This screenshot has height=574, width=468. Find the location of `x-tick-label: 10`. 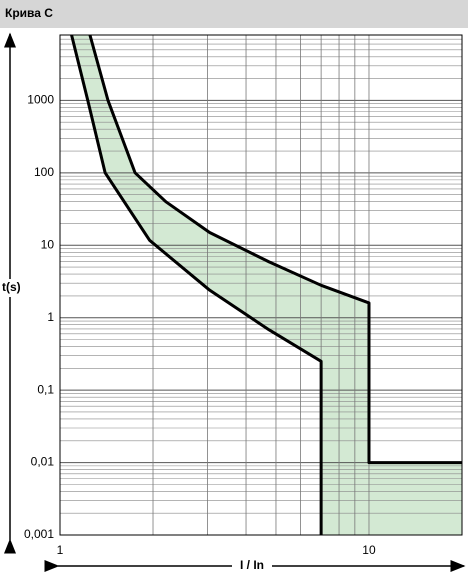

x-tick-label: 10 is located at coordinates (369, 550).